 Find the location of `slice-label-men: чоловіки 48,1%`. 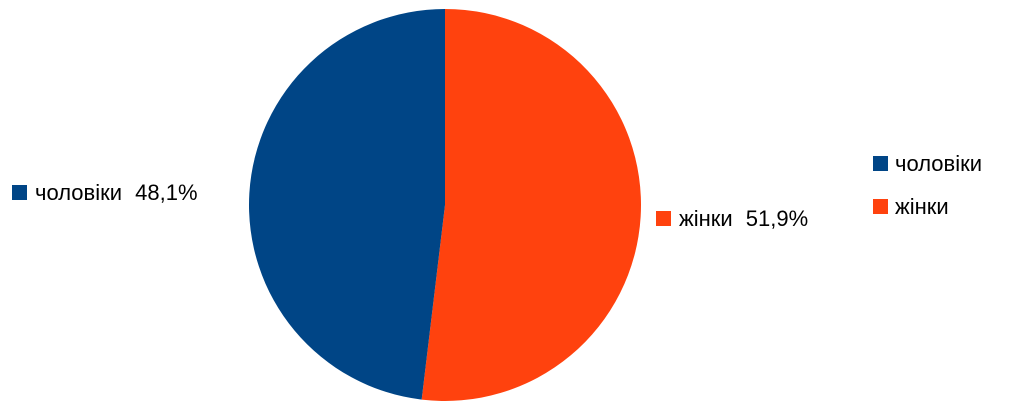

slice-label-men: чоловіки 48,1% is located at coordinates (105, 192).